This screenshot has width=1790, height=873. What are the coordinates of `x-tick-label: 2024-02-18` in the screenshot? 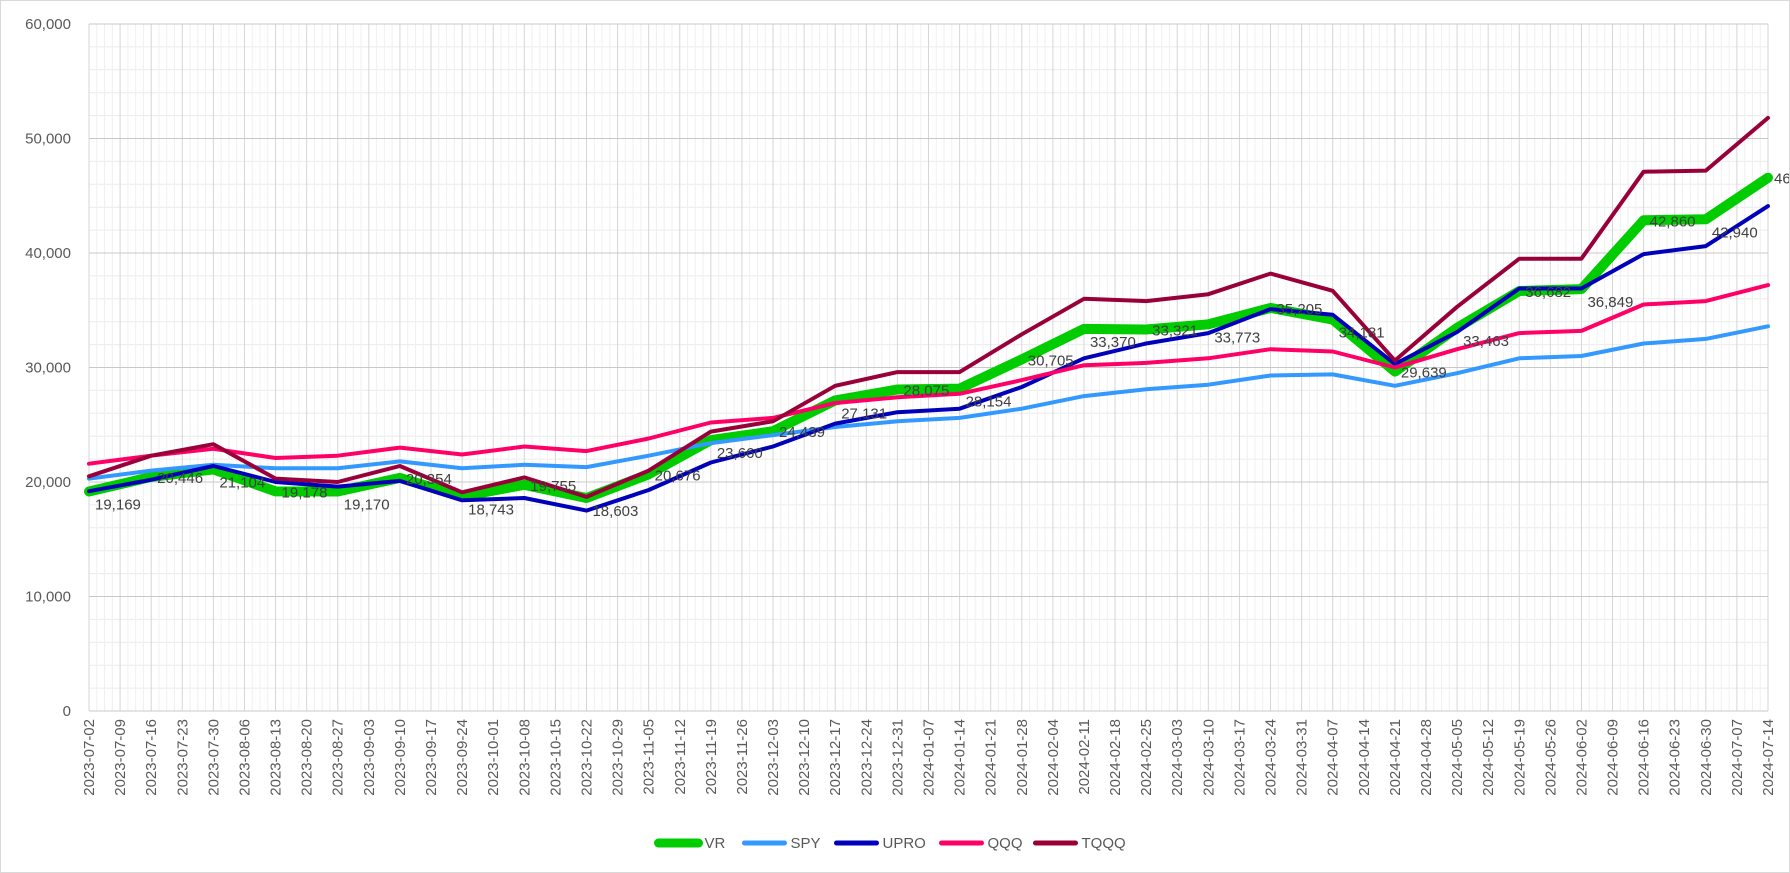 It's located at (1115, 757).